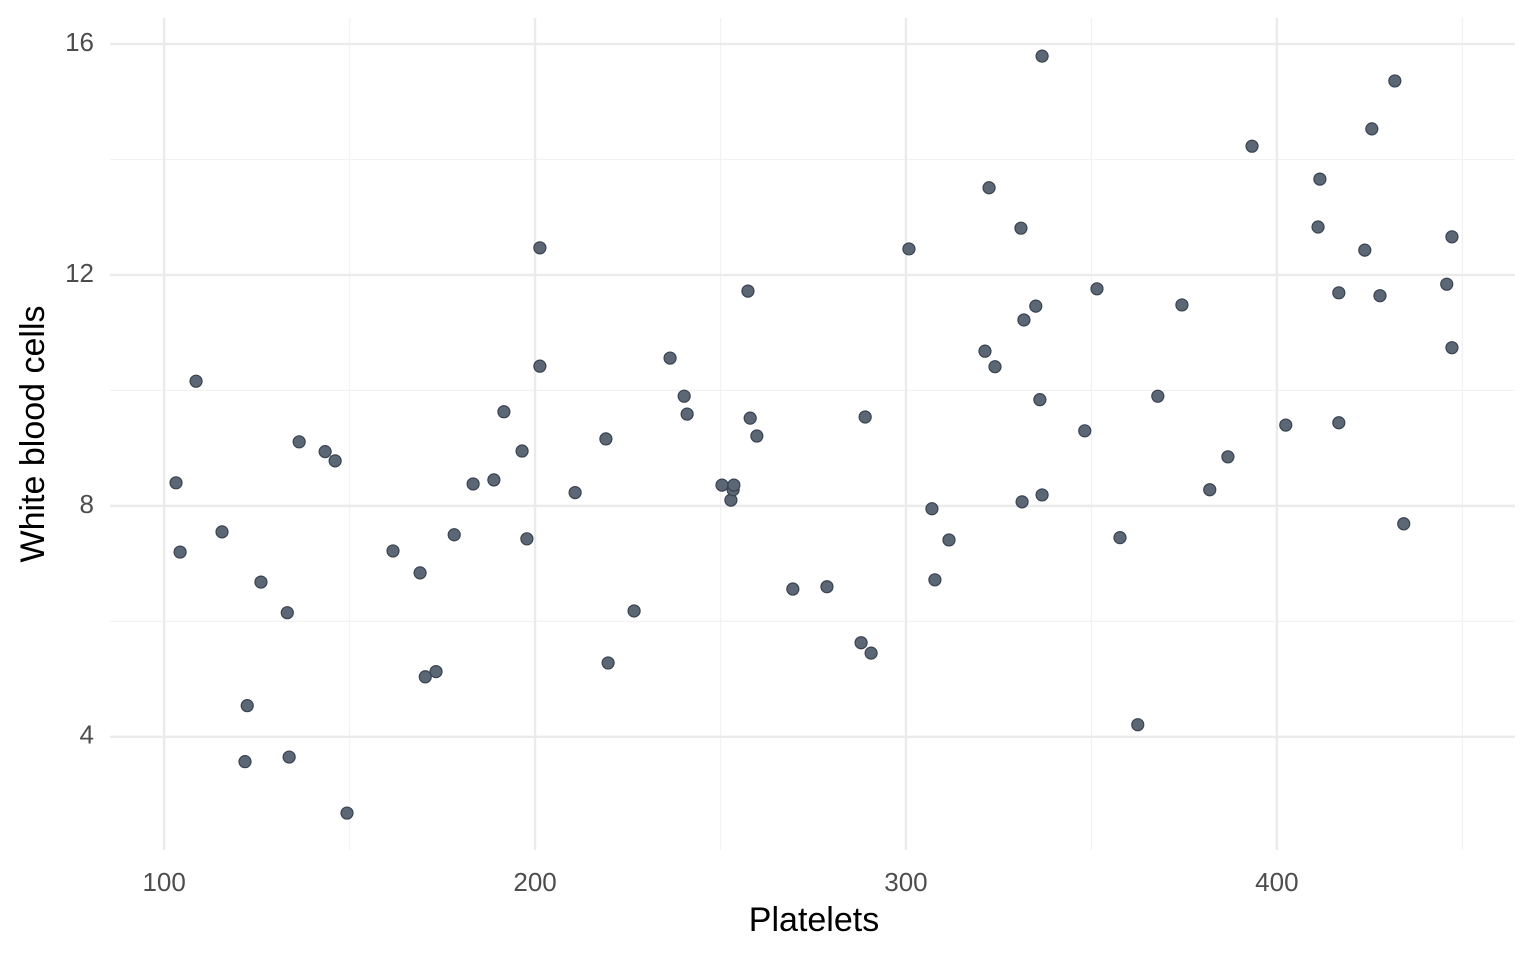 The image size is (1536, 960). Describe the element at coordinates (905, 882) in the screenshot. I see `x-tick-label: 300` at that location.